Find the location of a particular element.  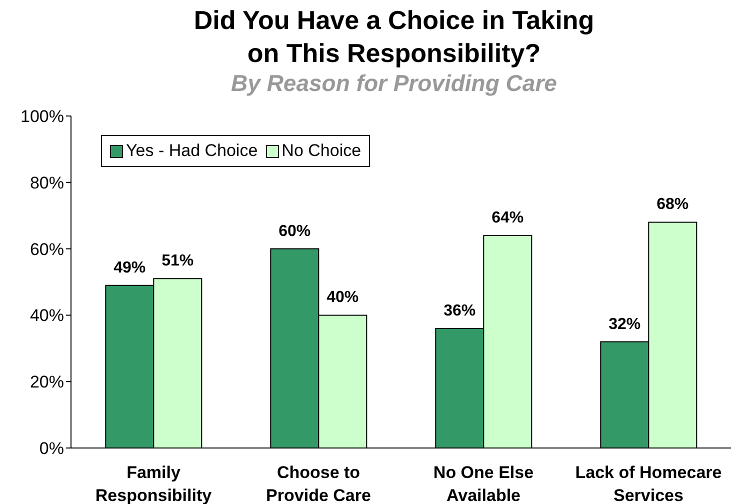

legend-label: Yes - Had Choice is located at coordinates (192, 151).